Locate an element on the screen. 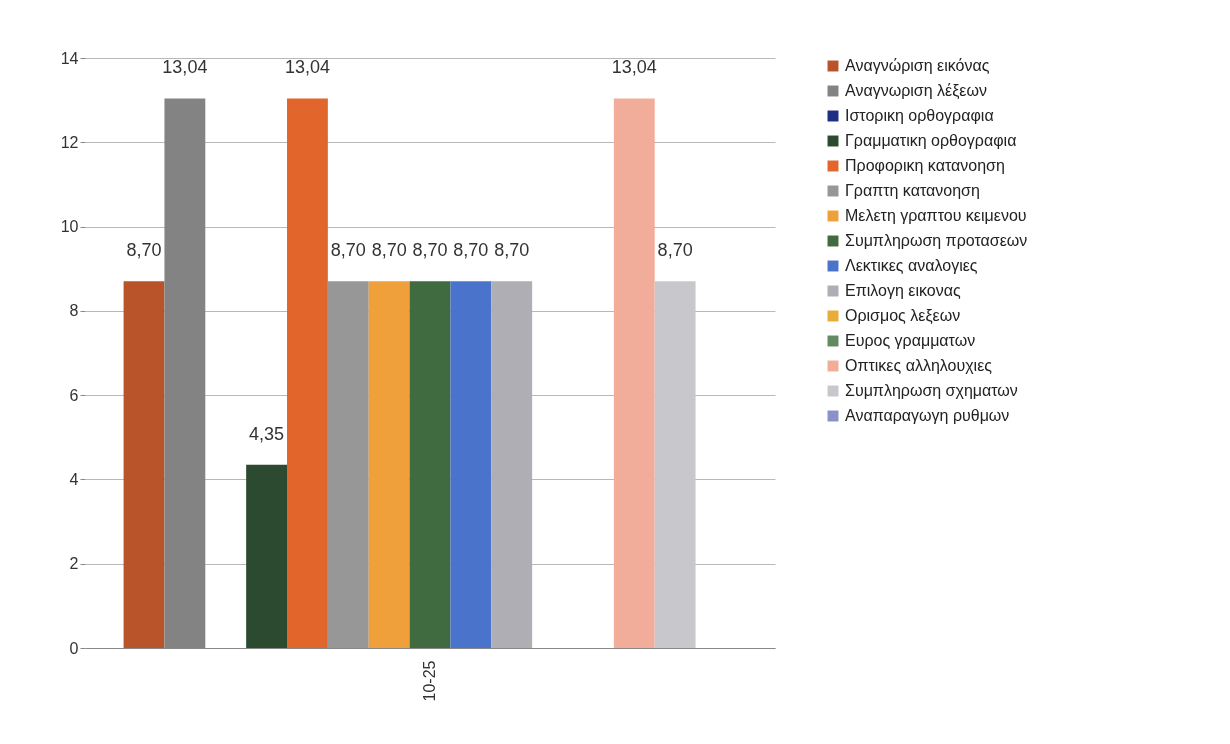  y-tick-label: 8 is located at coordinates (74, 311).